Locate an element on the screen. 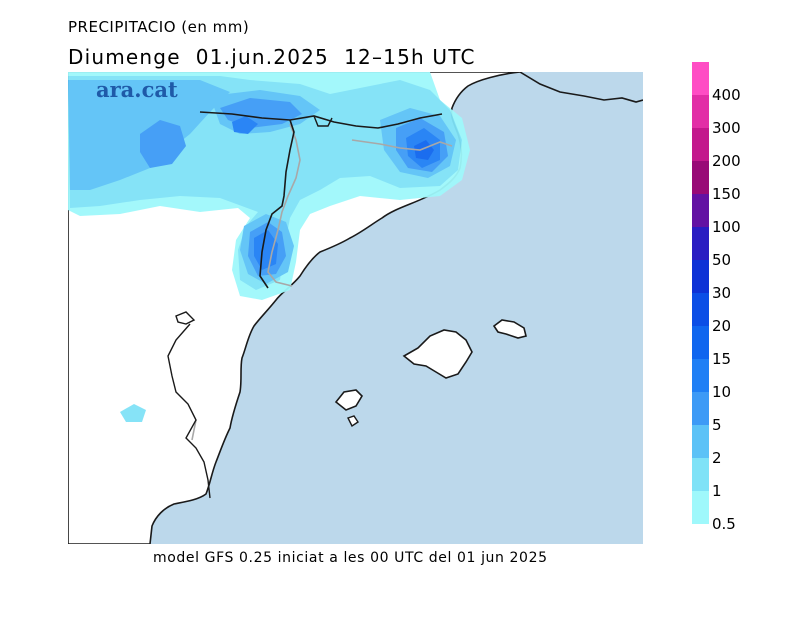  regional-border-south is located at coordinates (194, 430).